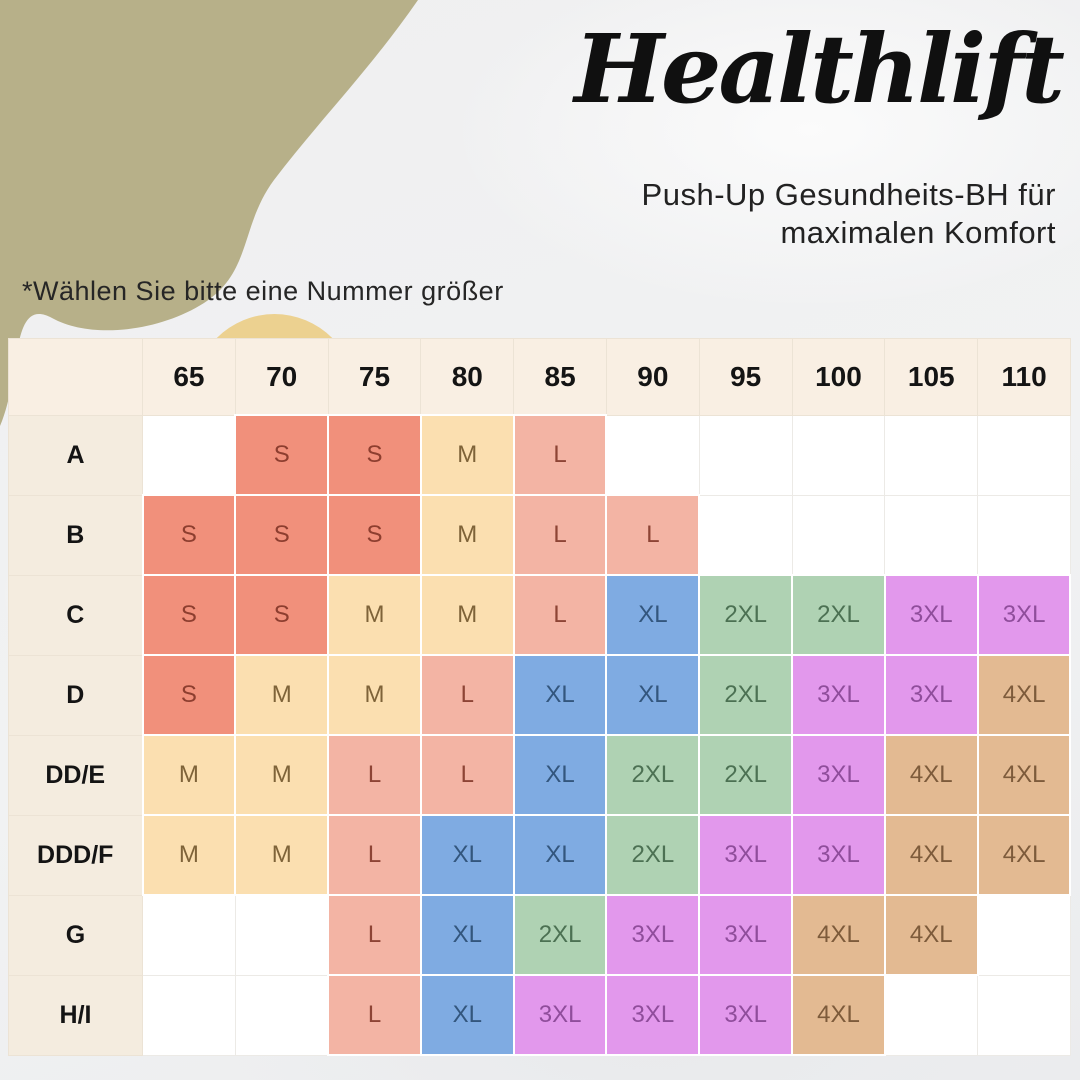  I want to click on size-cell-A-85: L, so click(560, 455).